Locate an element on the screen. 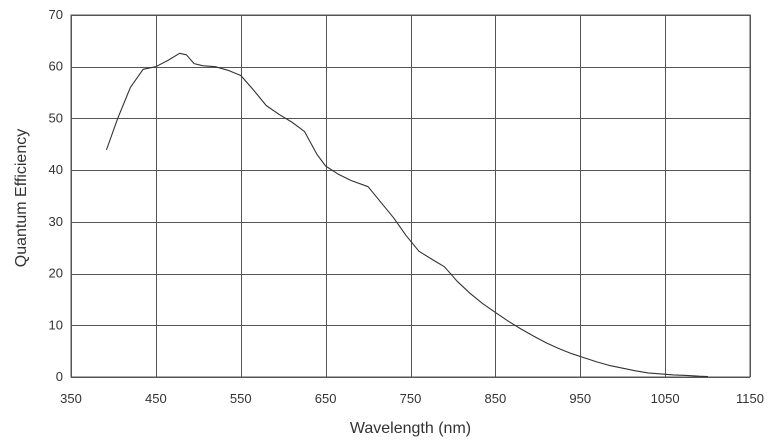 This screenshot has width=769, height=440. x-tick-label: 950 is located at coordinates (580, 398).